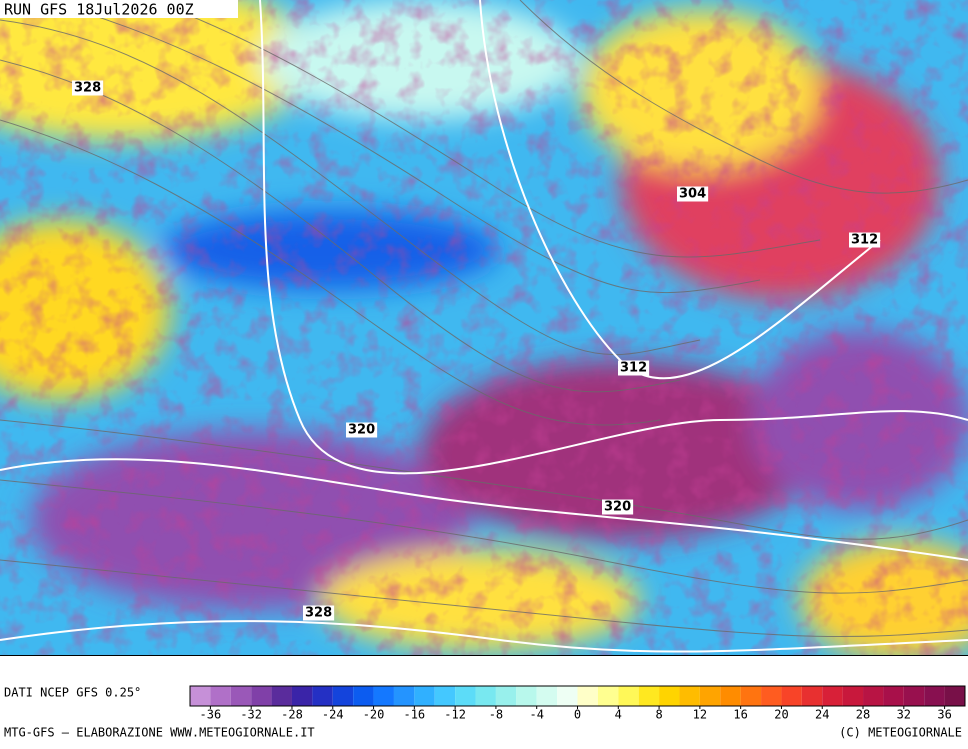 This screenshot has width=968, height=749. I want to click on separator, so click(484, 655).